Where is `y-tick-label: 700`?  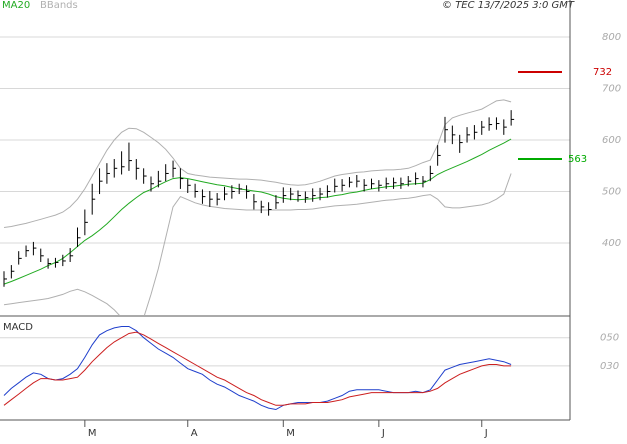 y-tick-label: 700 is located at coordinates (611, 89).